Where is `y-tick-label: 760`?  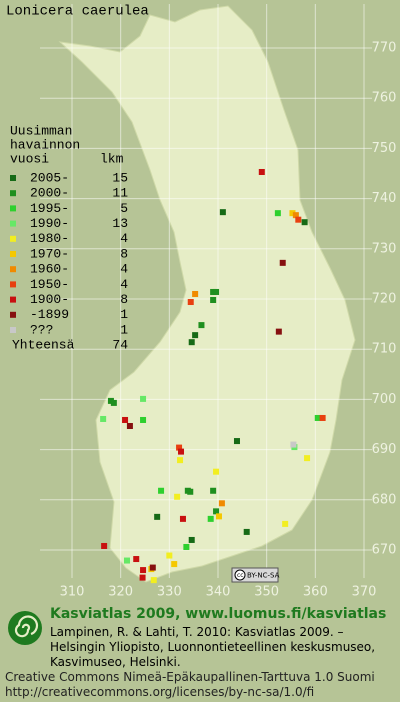
y-tick-label: 760 is located at coordinates (384, 98).